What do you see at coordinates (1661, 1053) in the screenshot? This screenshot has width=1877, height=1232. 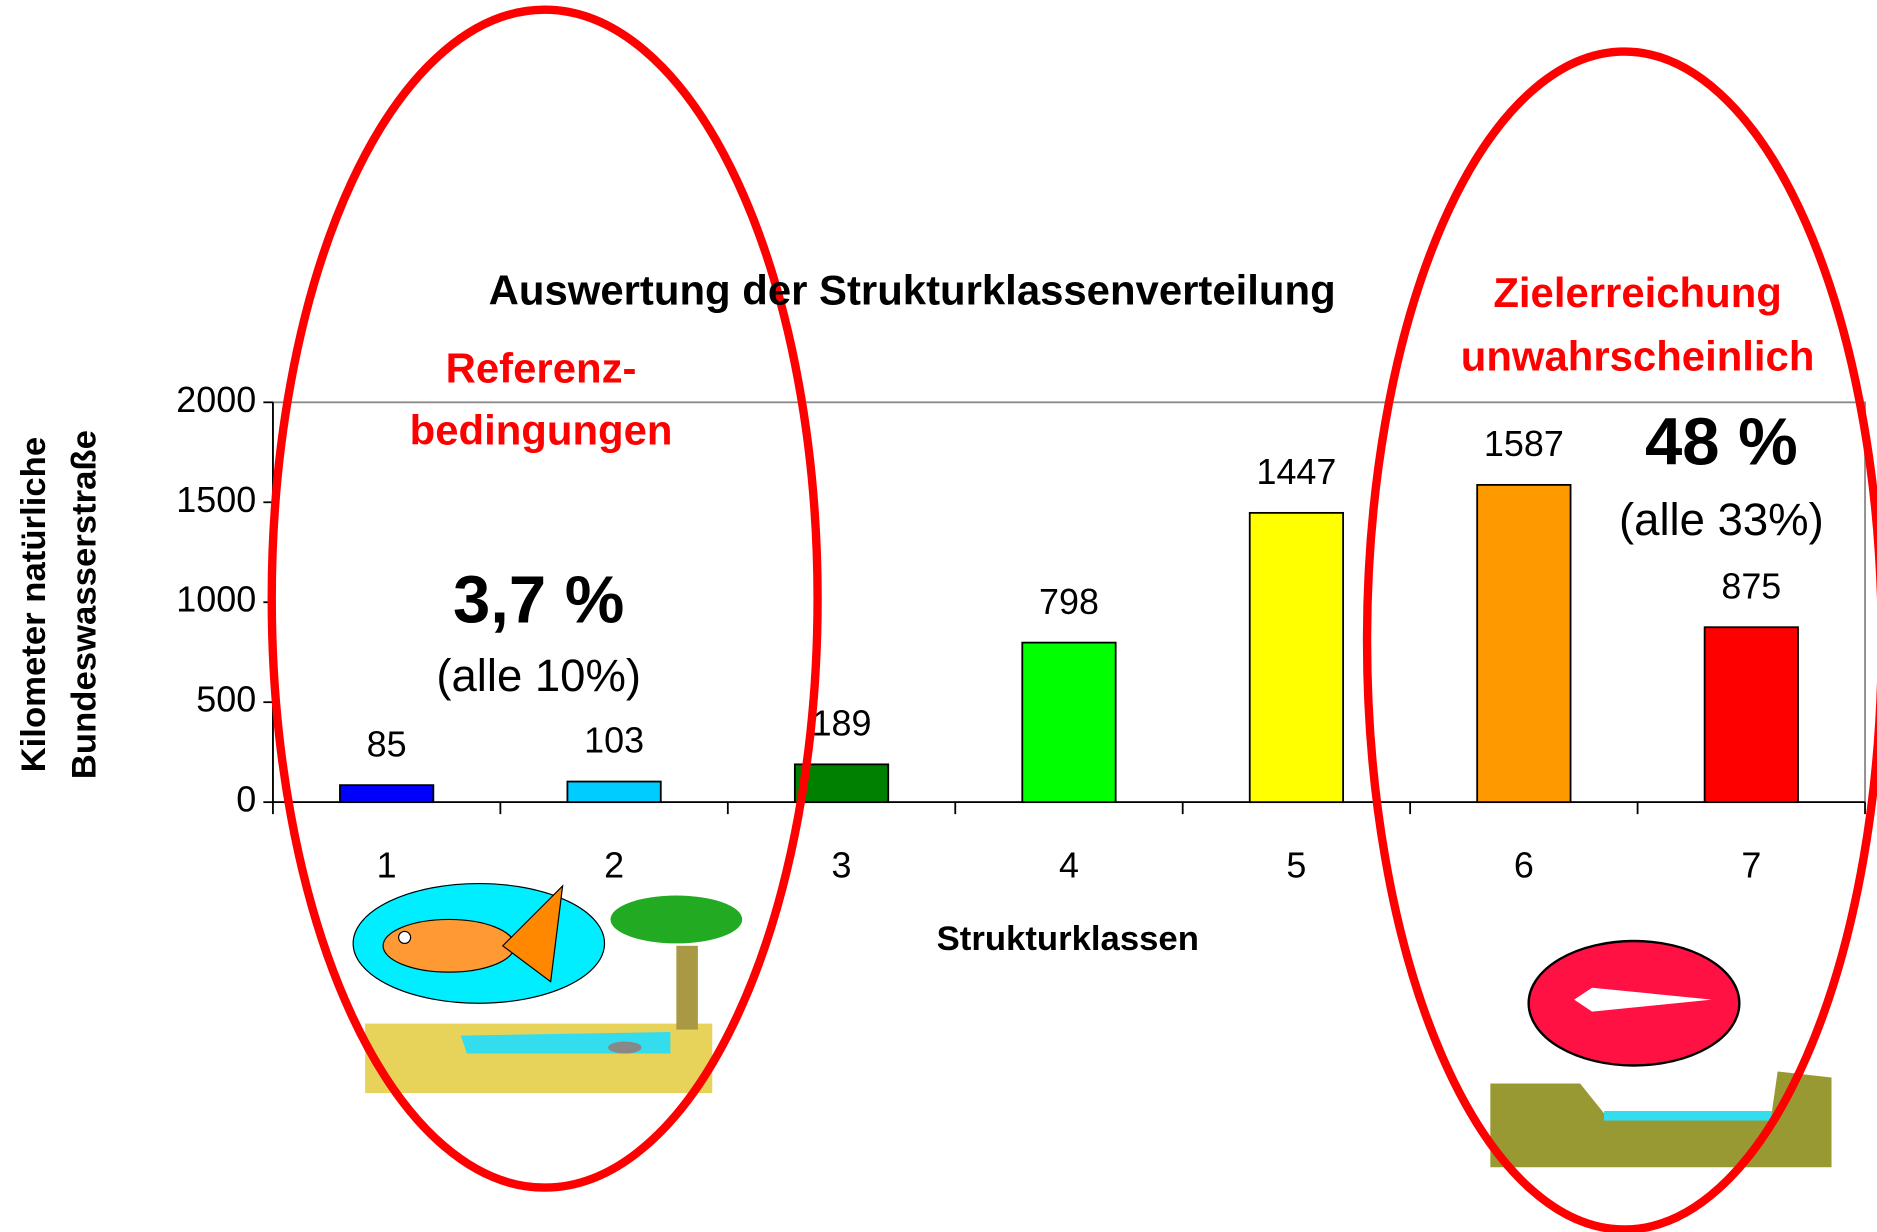 I see `dead-fish-illustration` at bounding box center [1661, 1053].